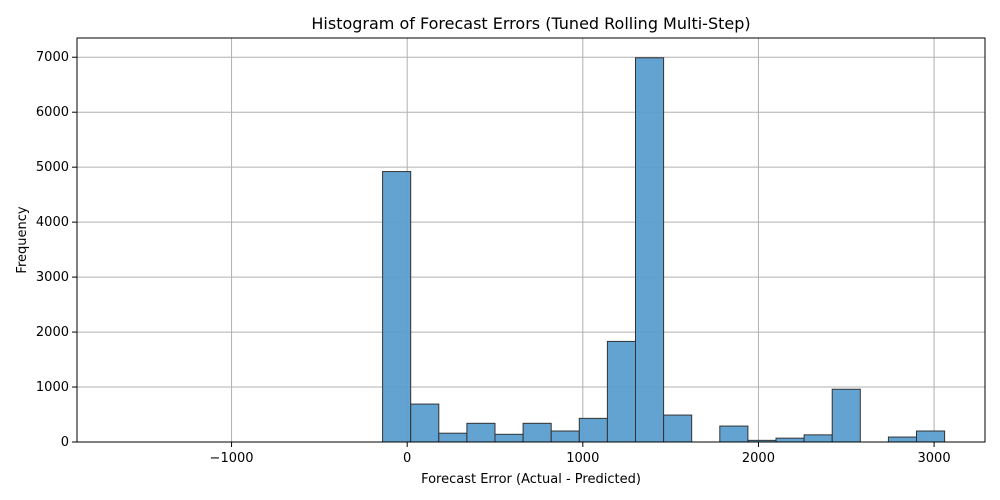  Describe the element at coordinates (531, 479) in the screenshot. I see `x-axis-label: Forecast Error (Actual - Predicted)` at that location.